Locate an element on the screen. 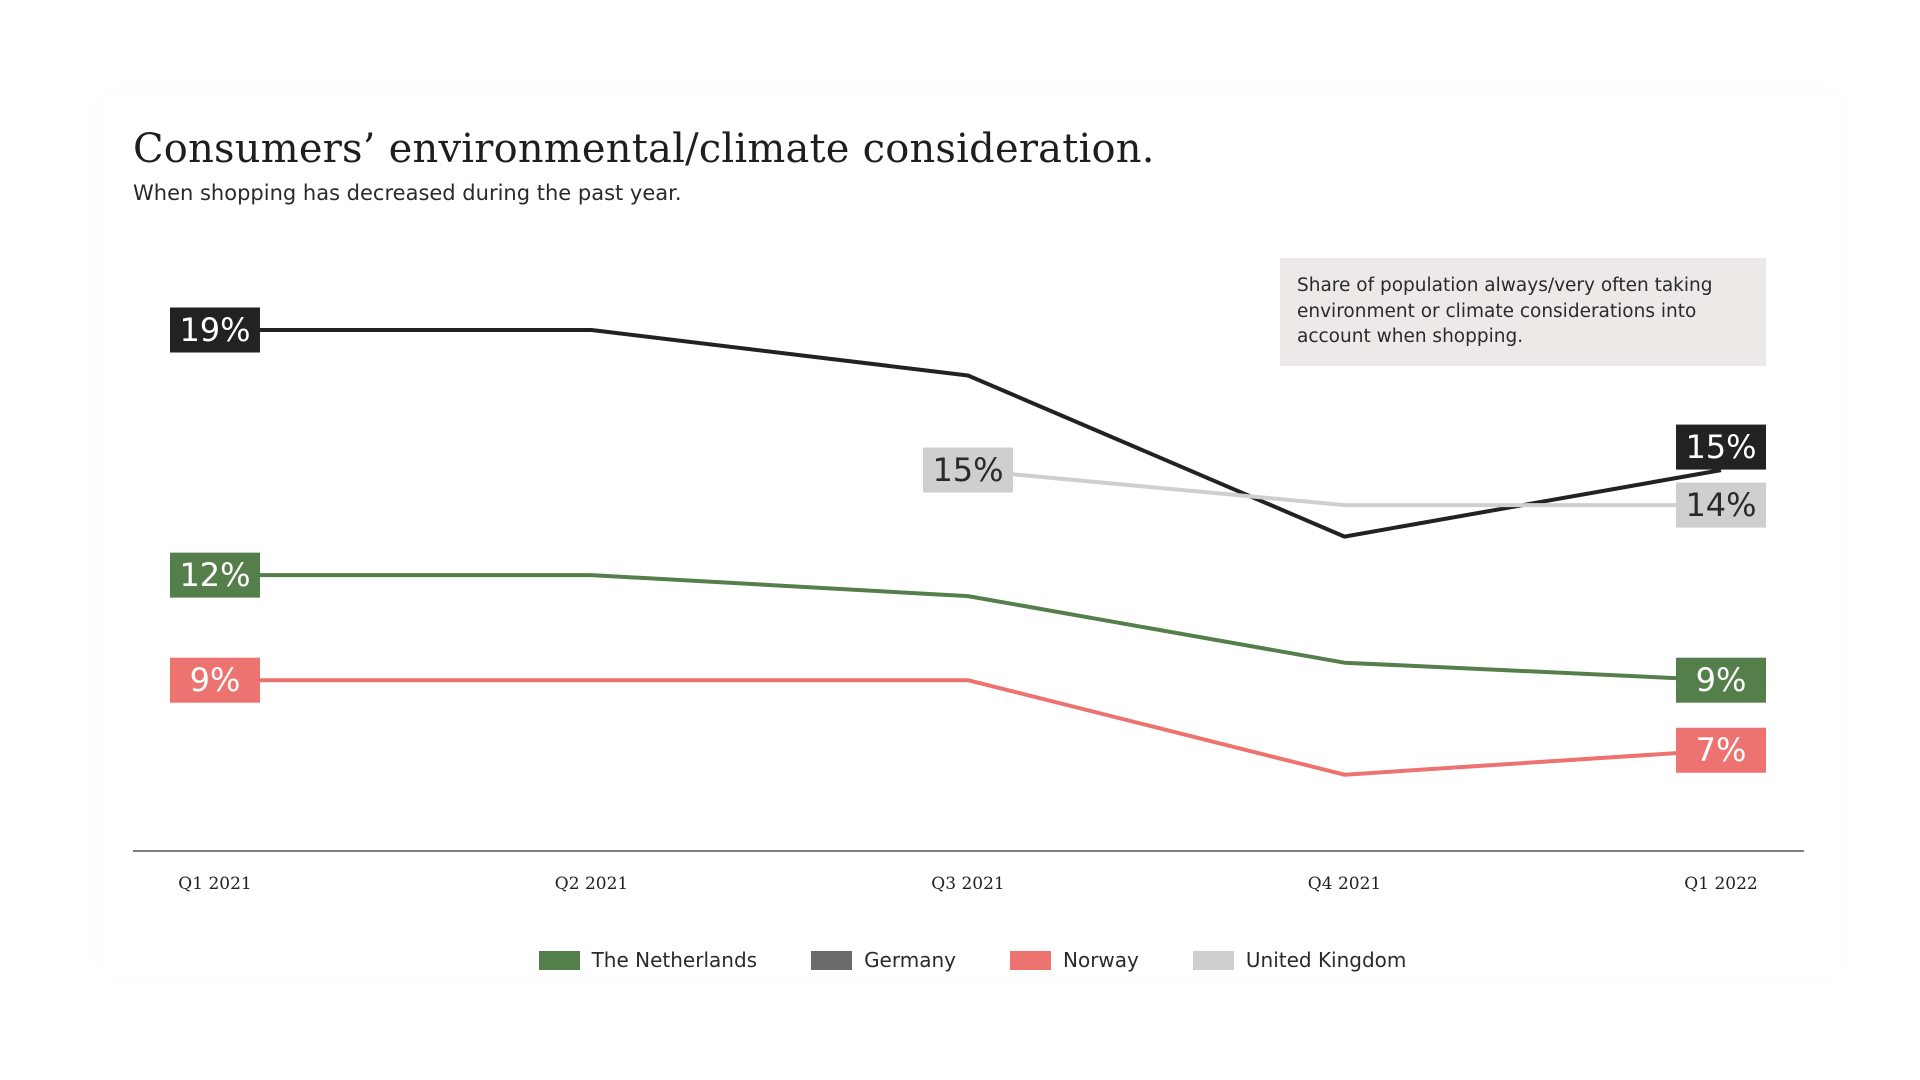 The width and height of the screenshot is (1920, 1080). x-tick-label: Q1 2022 is located at coordinates (1720, 884).